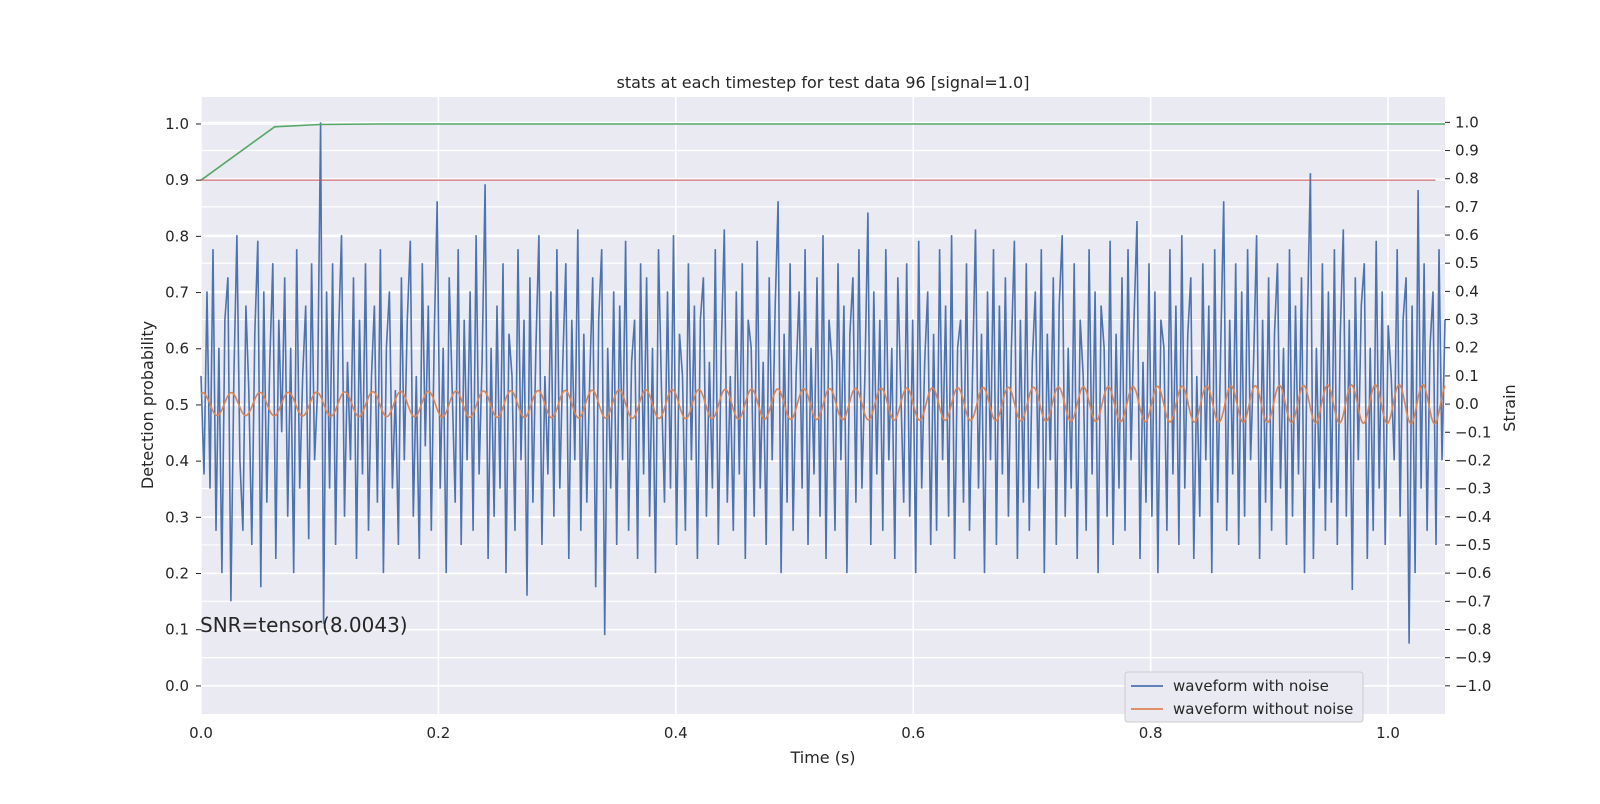 Image resolution: width=1600 pixels, height=804 pixels. I want to click on x-tick-label-3: 0.6, so click(913, 733).